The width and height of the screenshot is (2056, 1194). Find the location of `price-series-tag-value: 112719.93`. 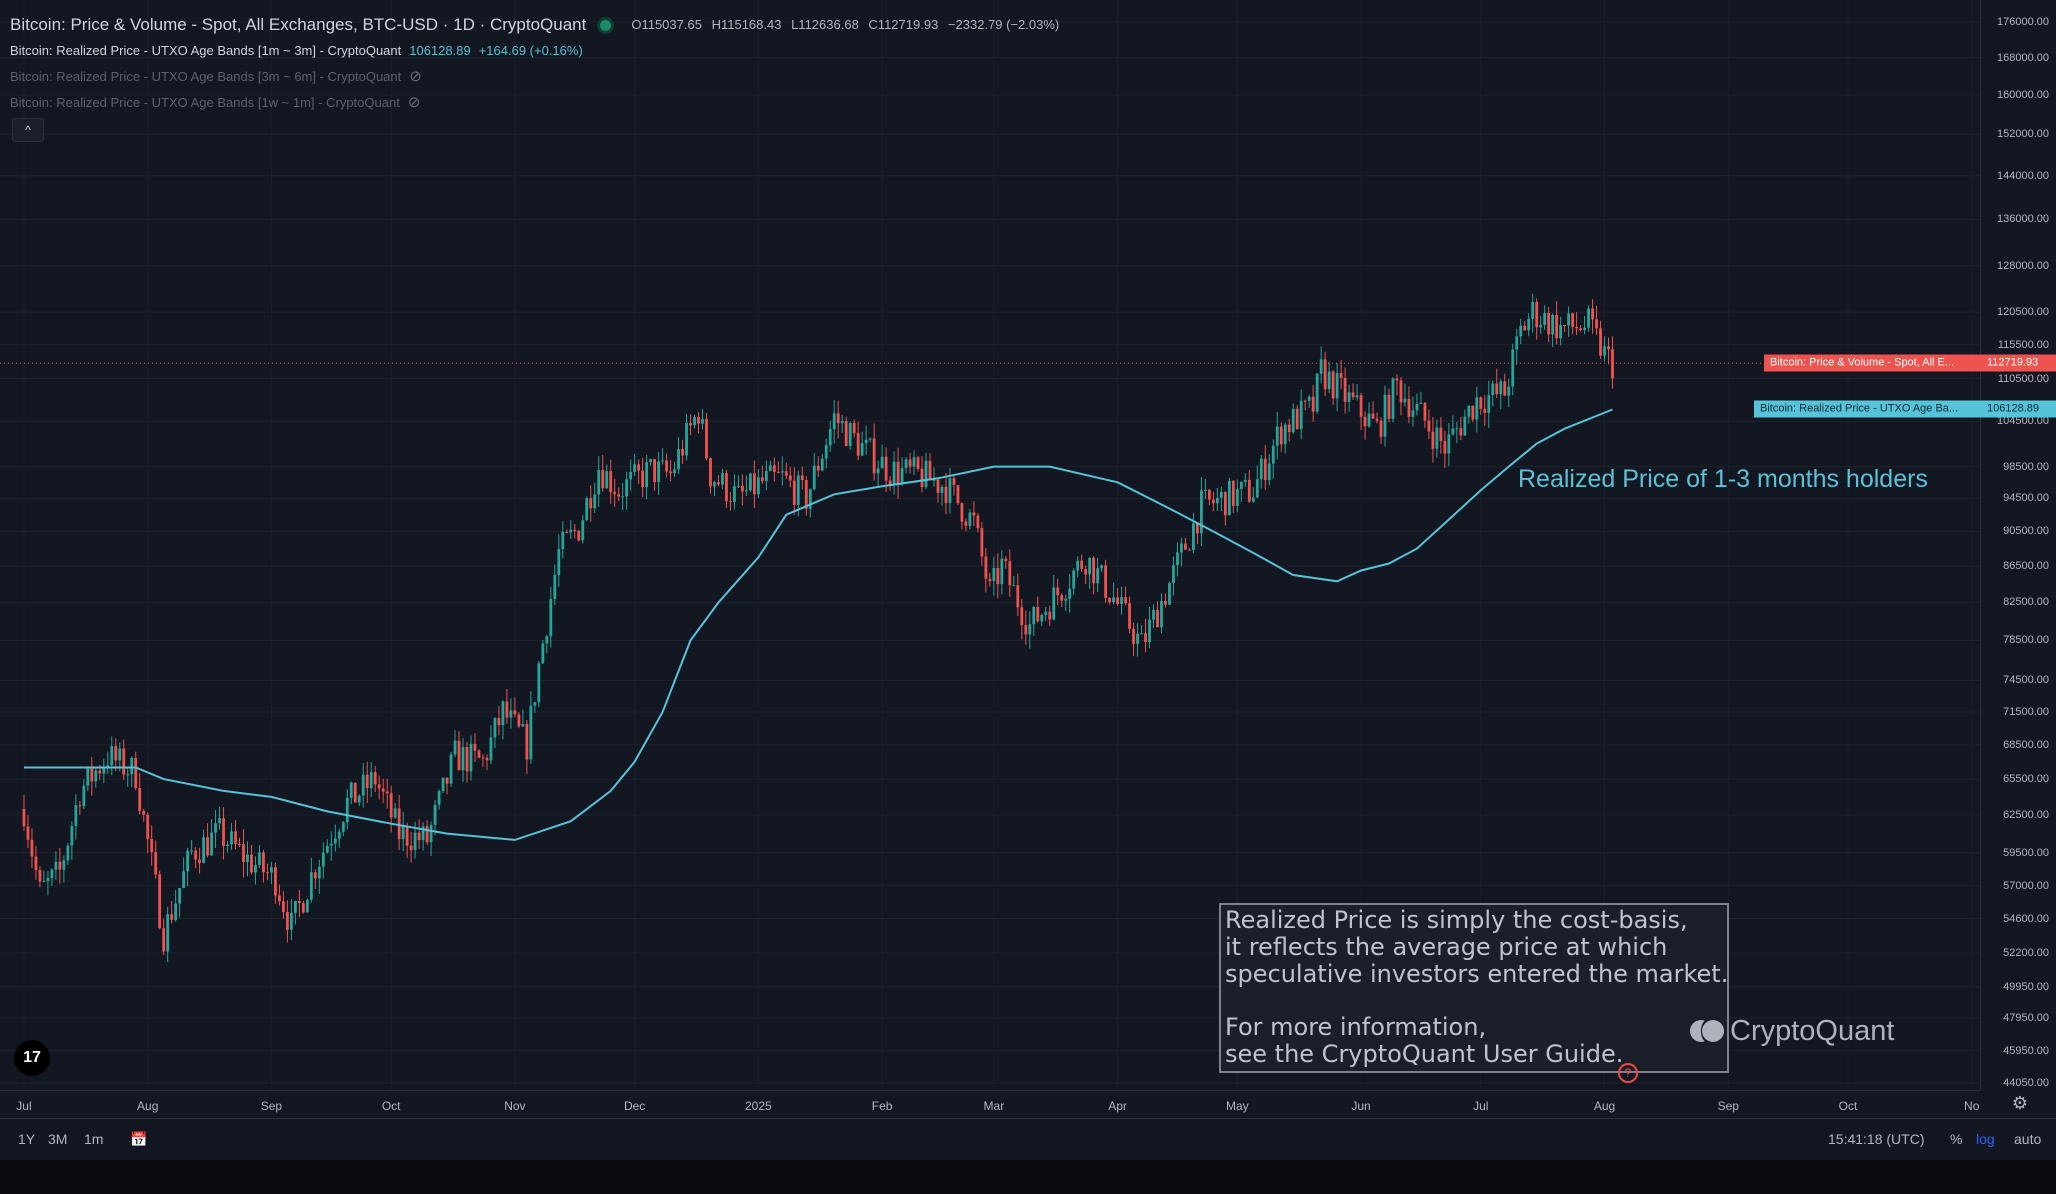

price-series-tag-value: 112719.93 is located at coordinates (2018, 363).